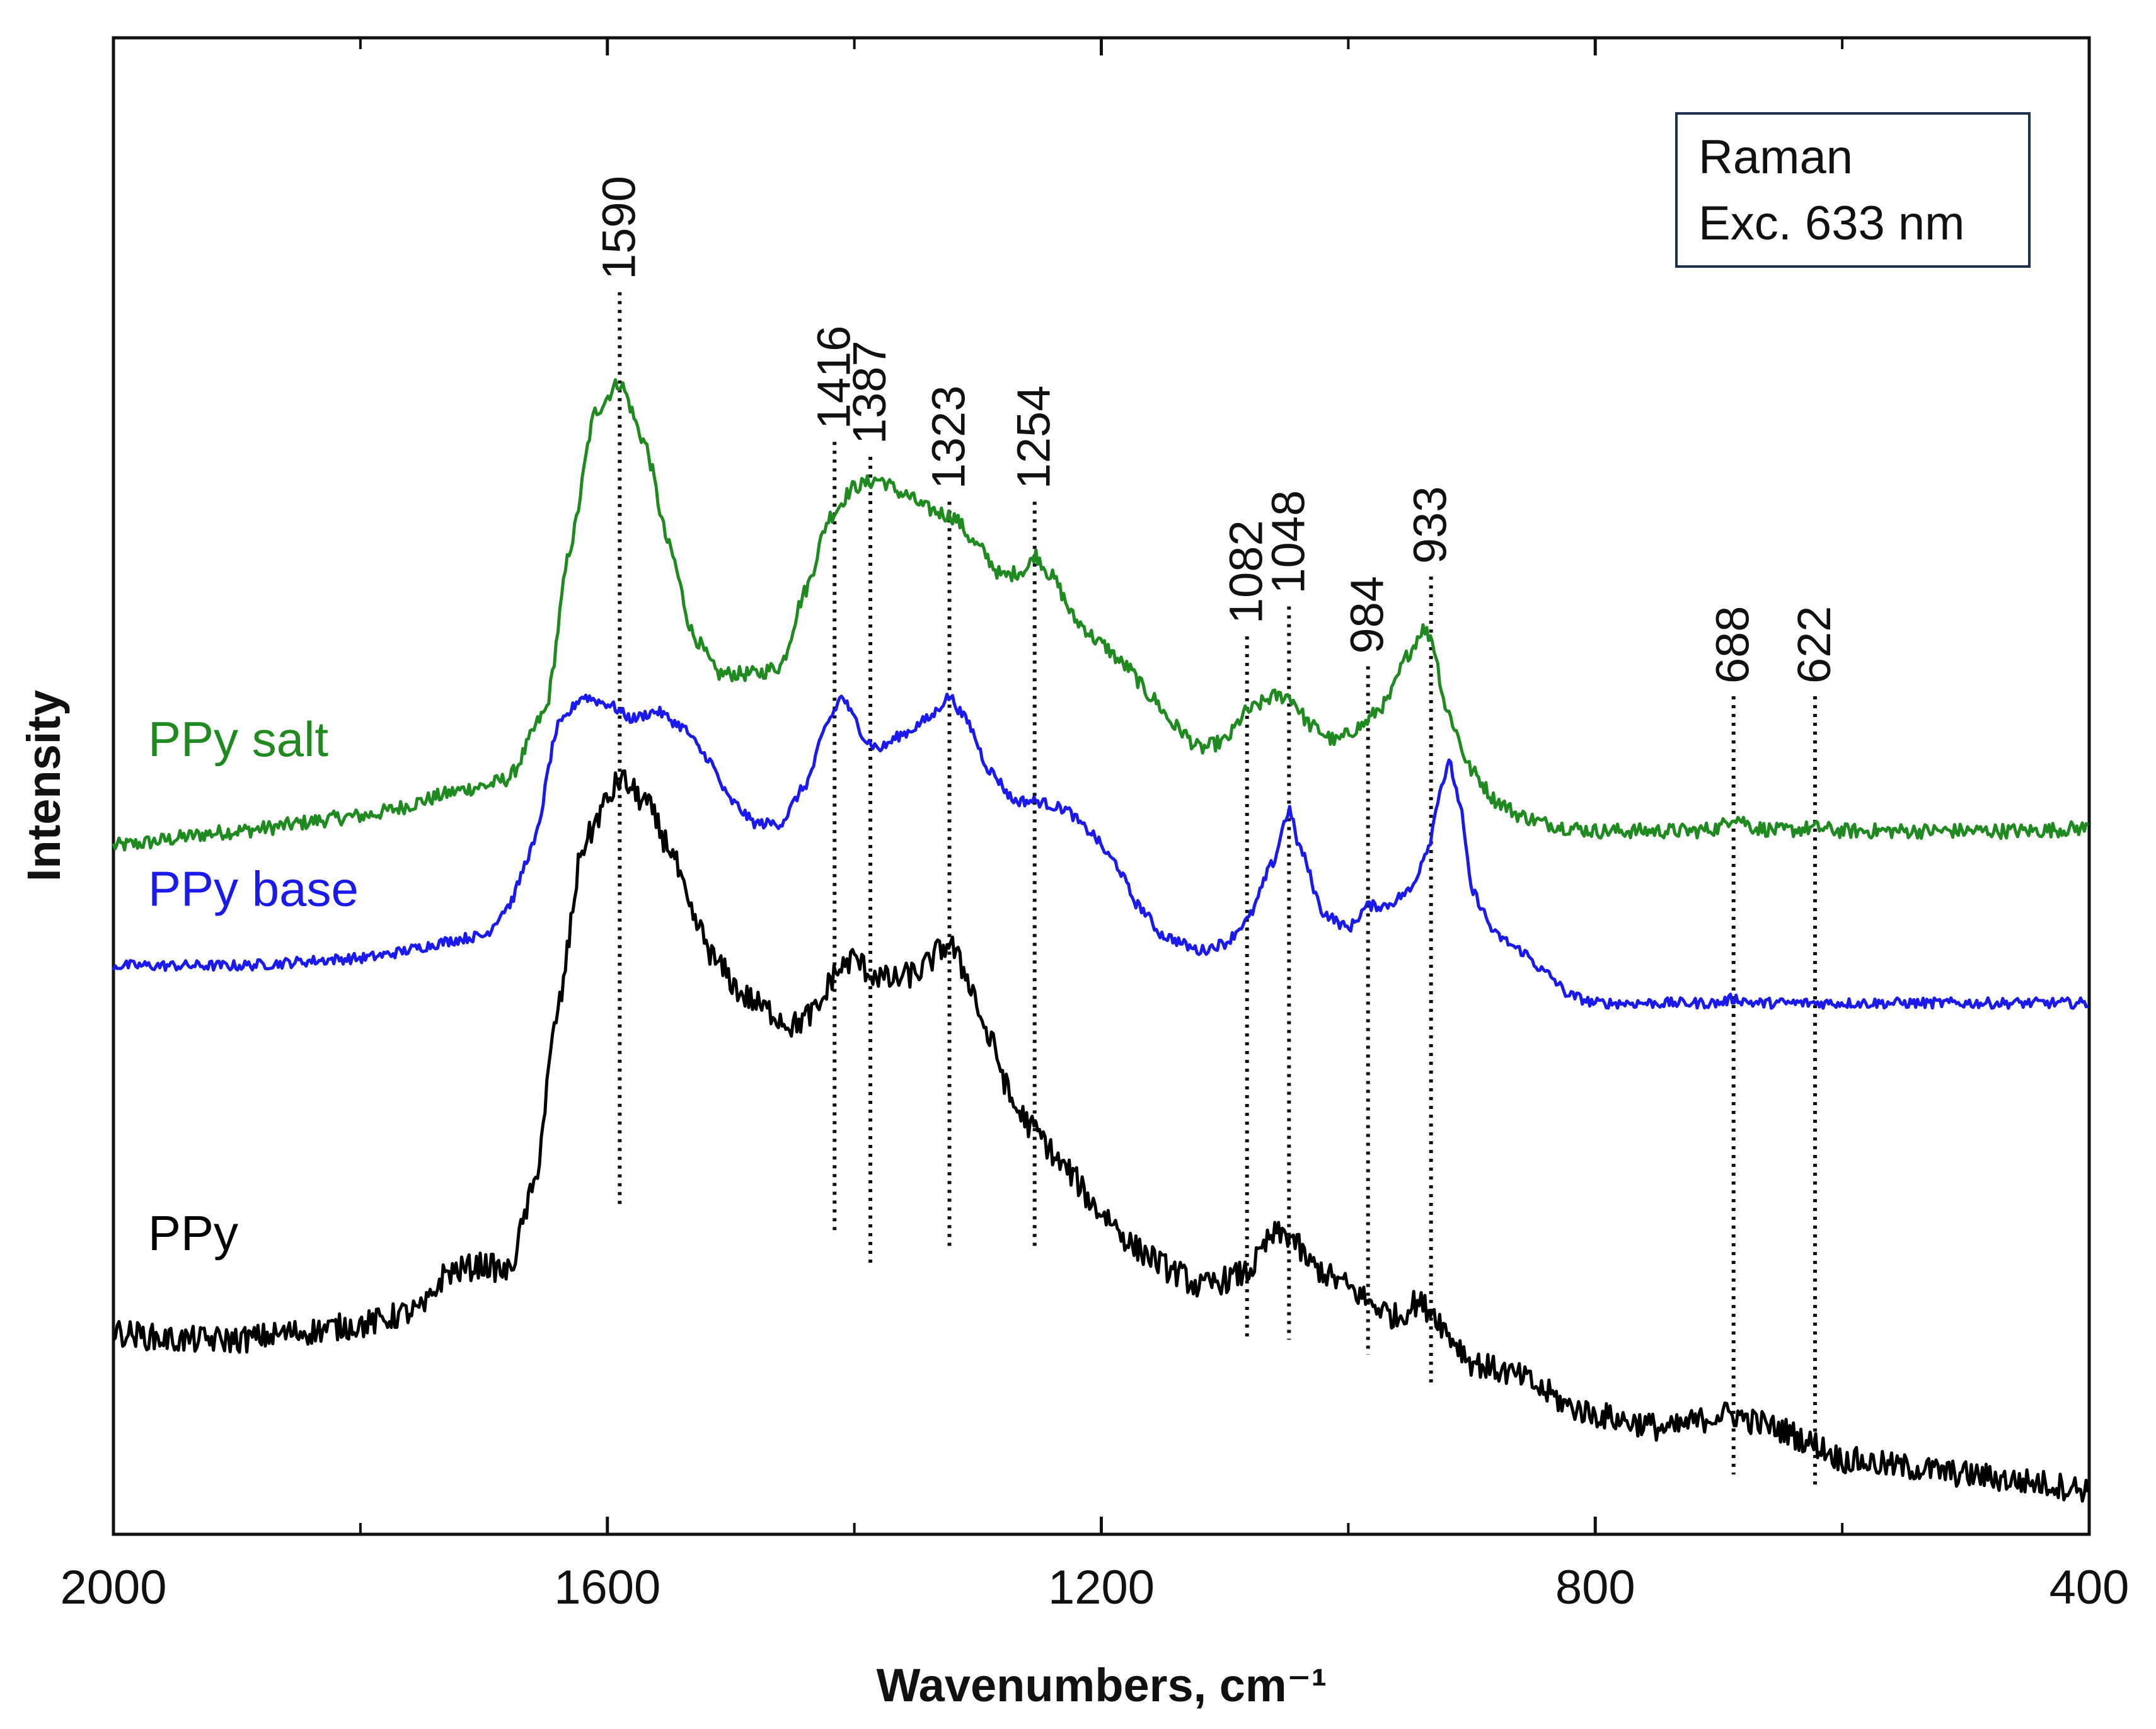 This screenshot has height=1729, width=2156. Describe the element at coordinates (238, 739) in the screenshot. I see `series-label-ppy-salt: PPy salt` at that location.